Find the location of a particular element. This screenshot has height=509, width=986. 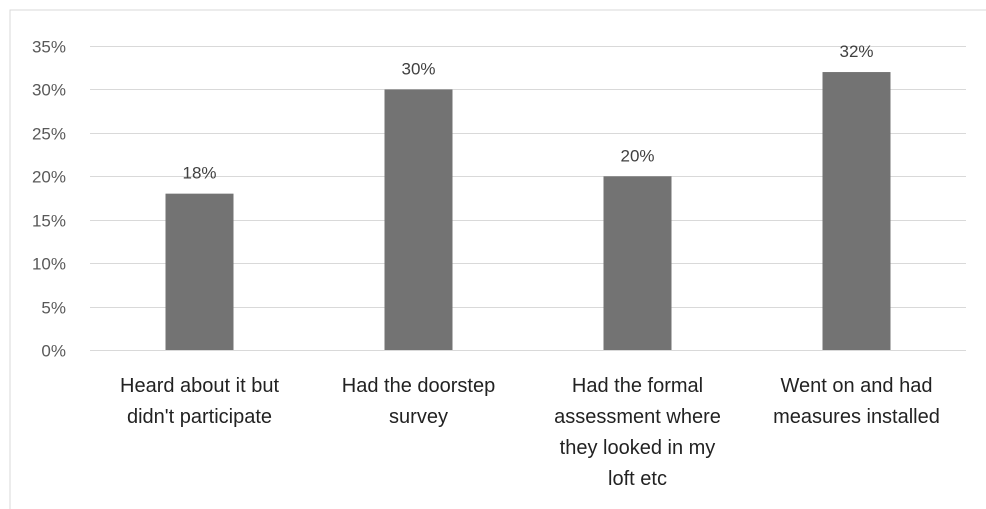

data-label: 30% is located at coordinates (418, 68).